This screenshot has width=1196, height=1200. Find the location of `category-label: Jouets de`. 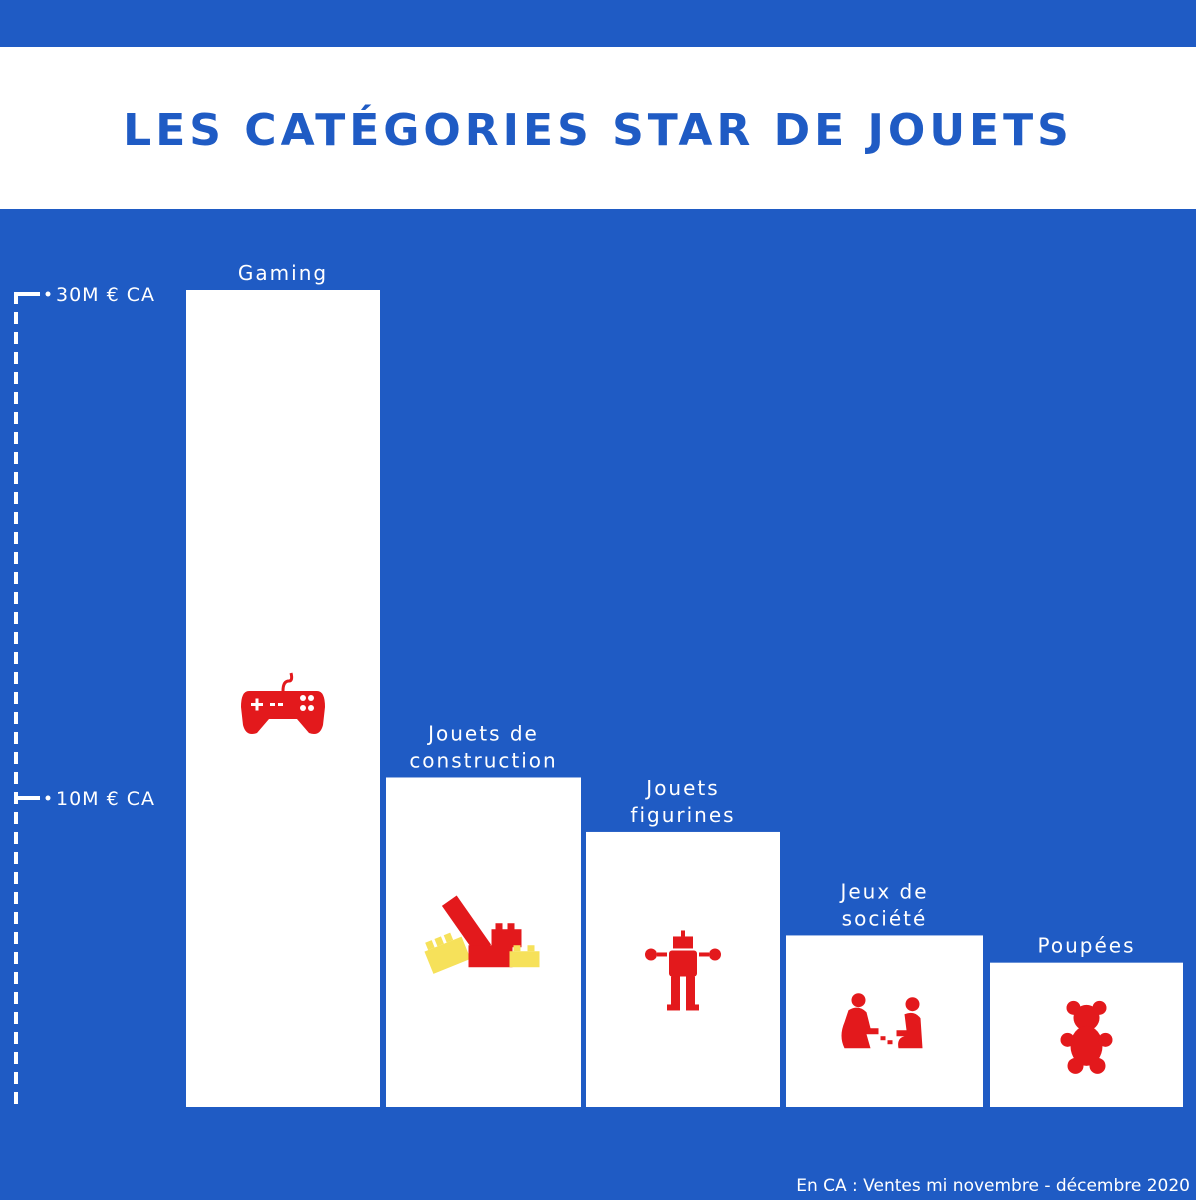

category-label: Jouets de is located at coordinates (482, 733).